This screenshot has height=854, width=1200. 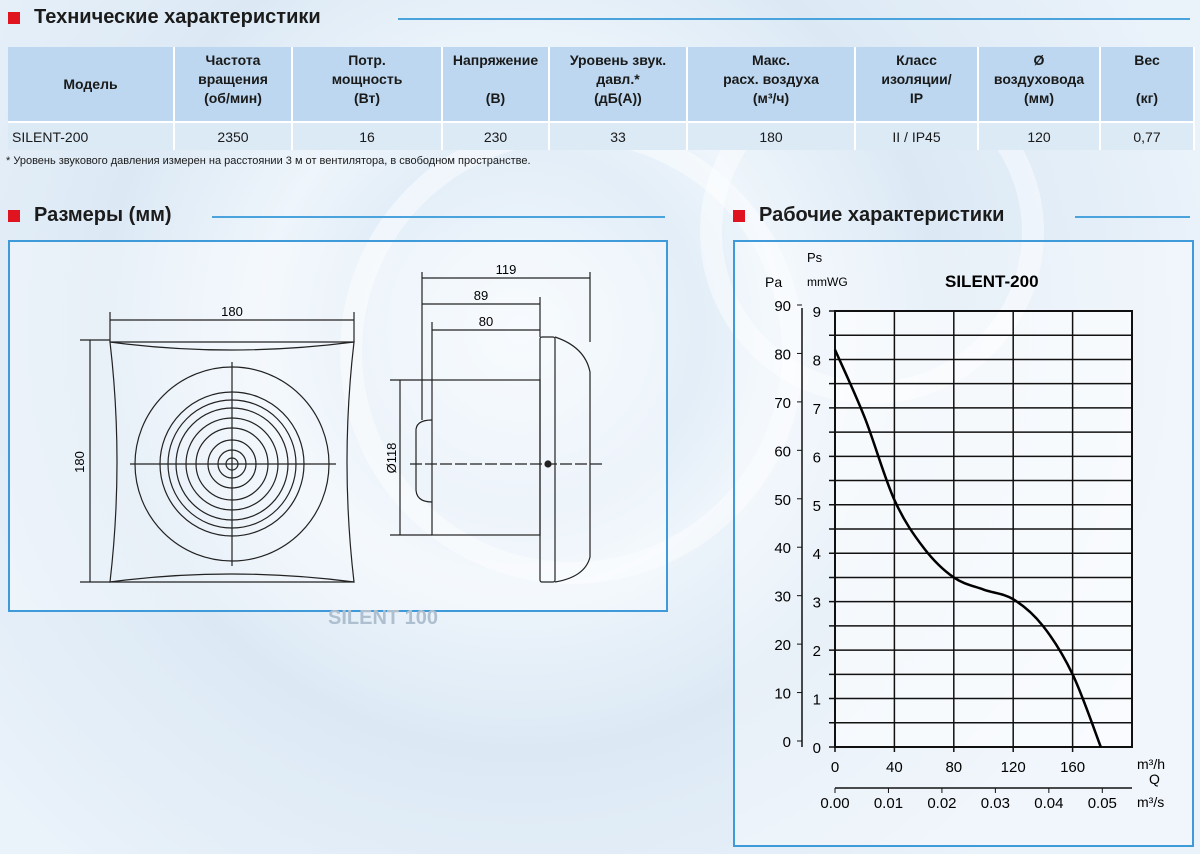 I want to click on column-header-line: расх. воздуха, so click(x=771, y=79).